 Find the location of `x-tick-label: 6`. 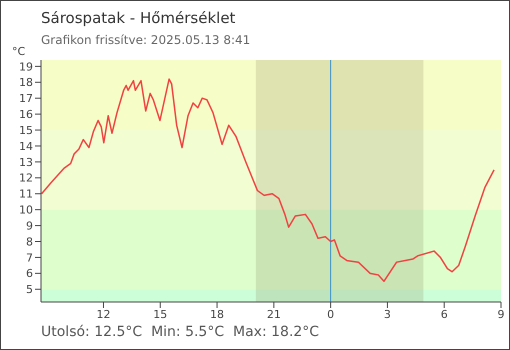

x-tick-label: 6 is located at coordinates (444, 314).